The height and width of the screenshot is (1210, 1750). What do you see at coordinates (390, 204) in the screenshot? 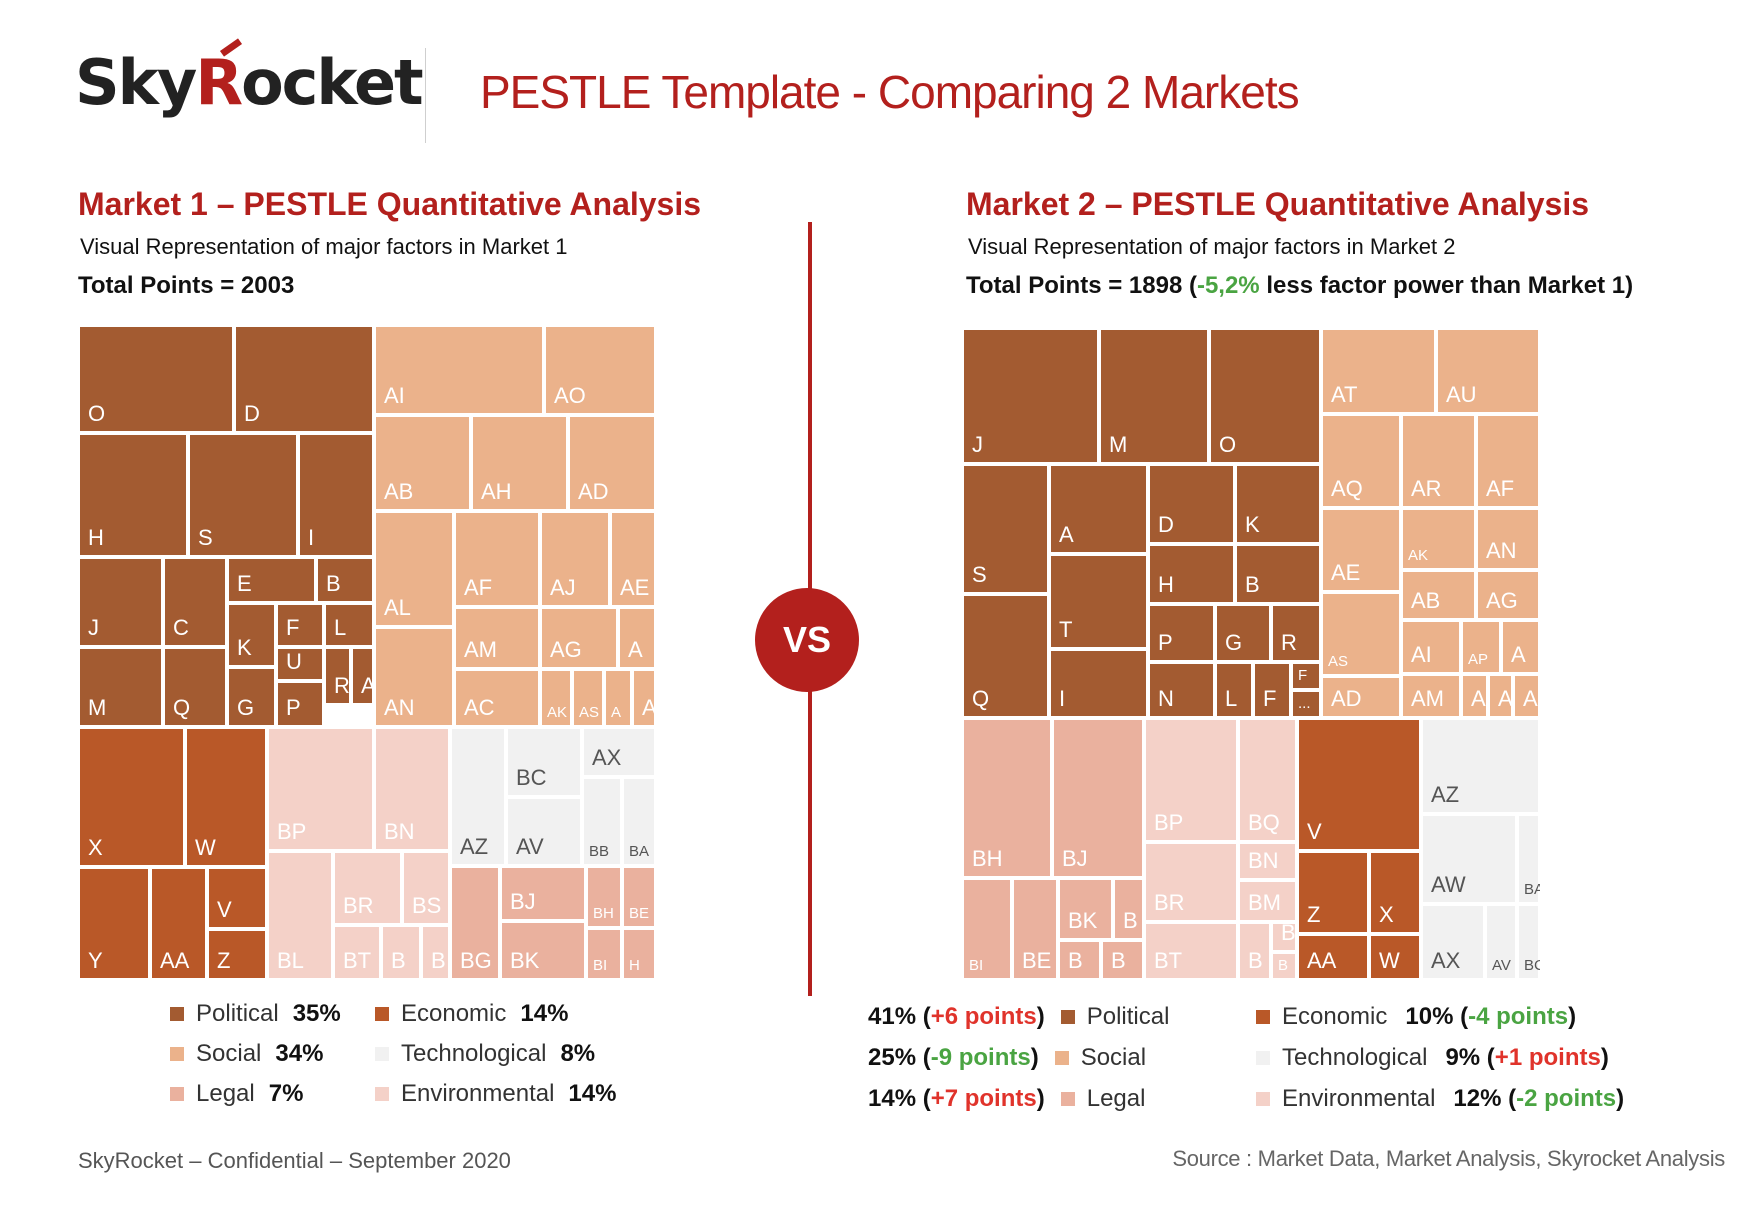
I see `market1-title: Market 1 – PESTLE Quantitative Analysis` at bounding box center [390, 204].